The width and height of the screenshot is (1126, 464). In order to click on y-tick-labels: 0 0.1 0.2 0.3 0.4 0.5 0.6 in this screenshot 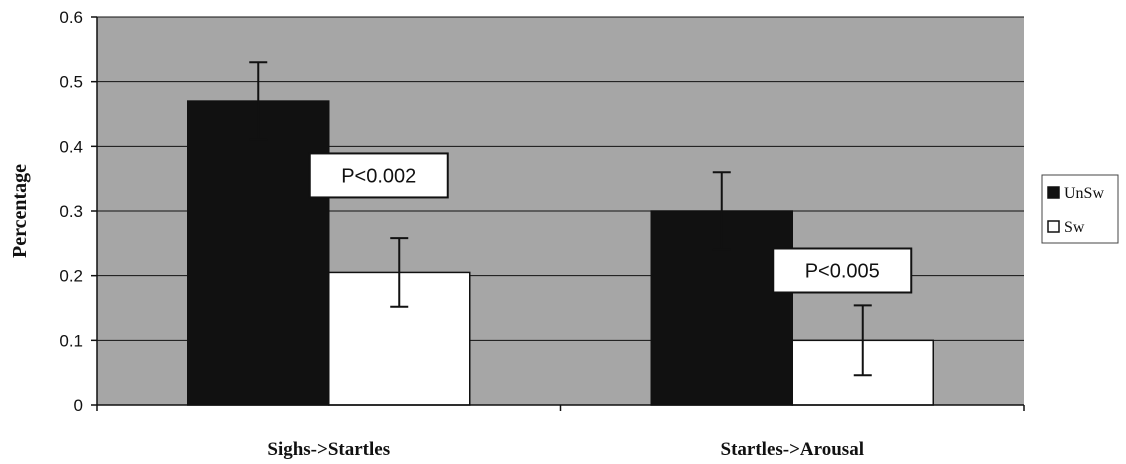, I will do `click(71, 211)`.